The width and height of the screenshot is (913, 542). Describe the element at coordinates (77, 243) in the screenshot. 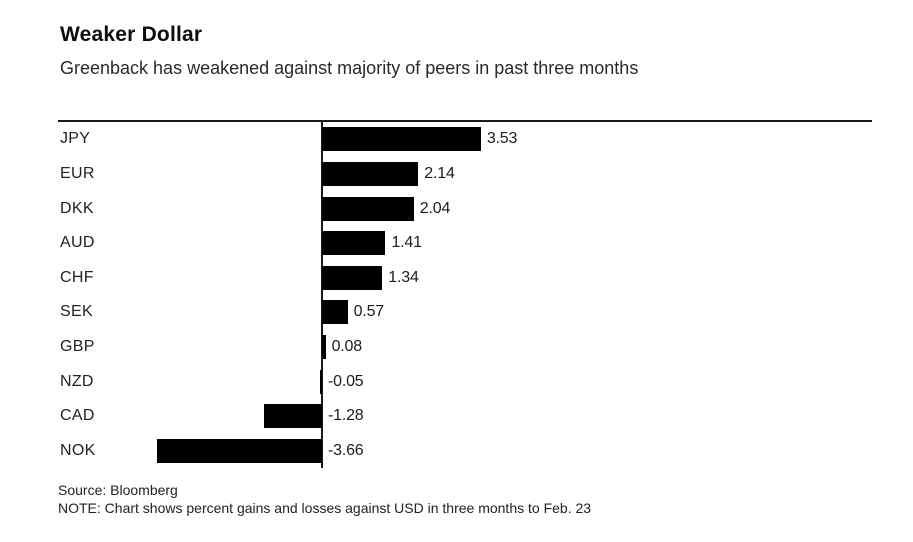

I see `category-label: AUD` at that location.